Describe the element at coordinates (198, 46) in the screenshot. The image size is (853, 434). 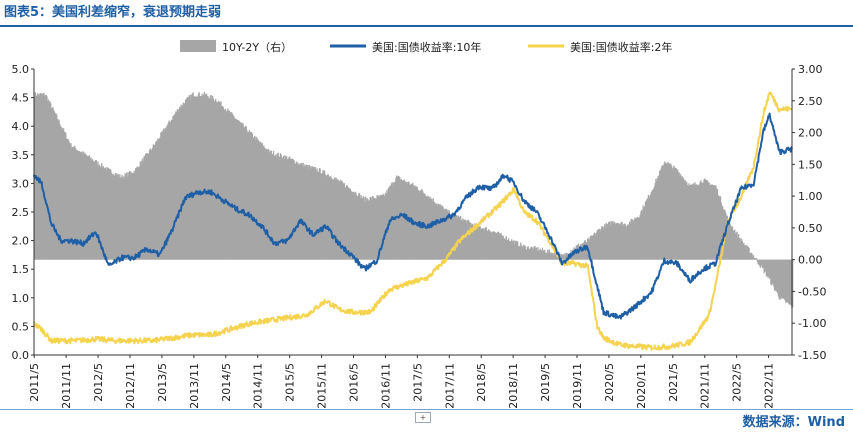
I see `legend-swatch-spread` at that location.